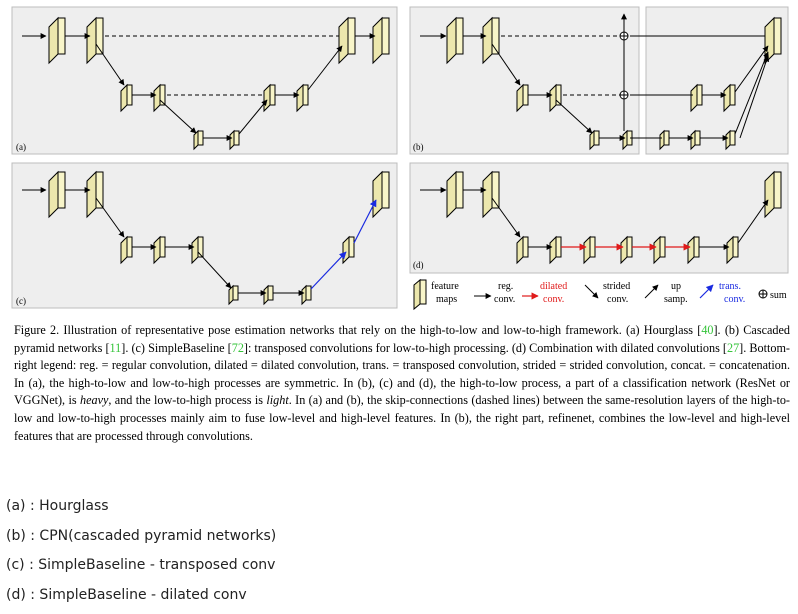 This screenshot has height=614, width=798. I want to click on note-cpn: (b) : CPN(cascaded pyramid networks), so click(141, 535).